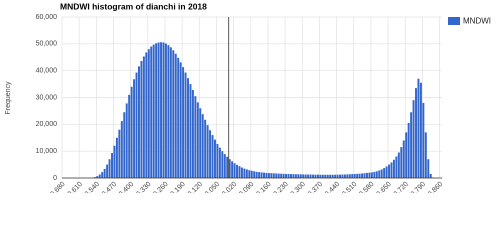 This screenshot has height=240, width=500. Describe the element at coordinates (57, 187) in the screenshot. I see `x-tick-label: -0.680` at that location.